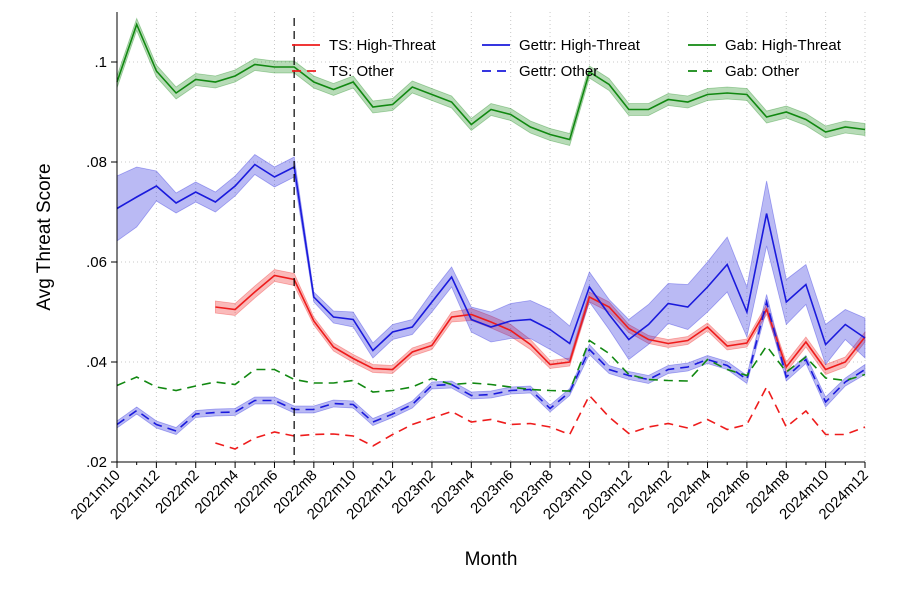  I want to click on y-axis-title: Avg Threat Score, so click(44, 236).